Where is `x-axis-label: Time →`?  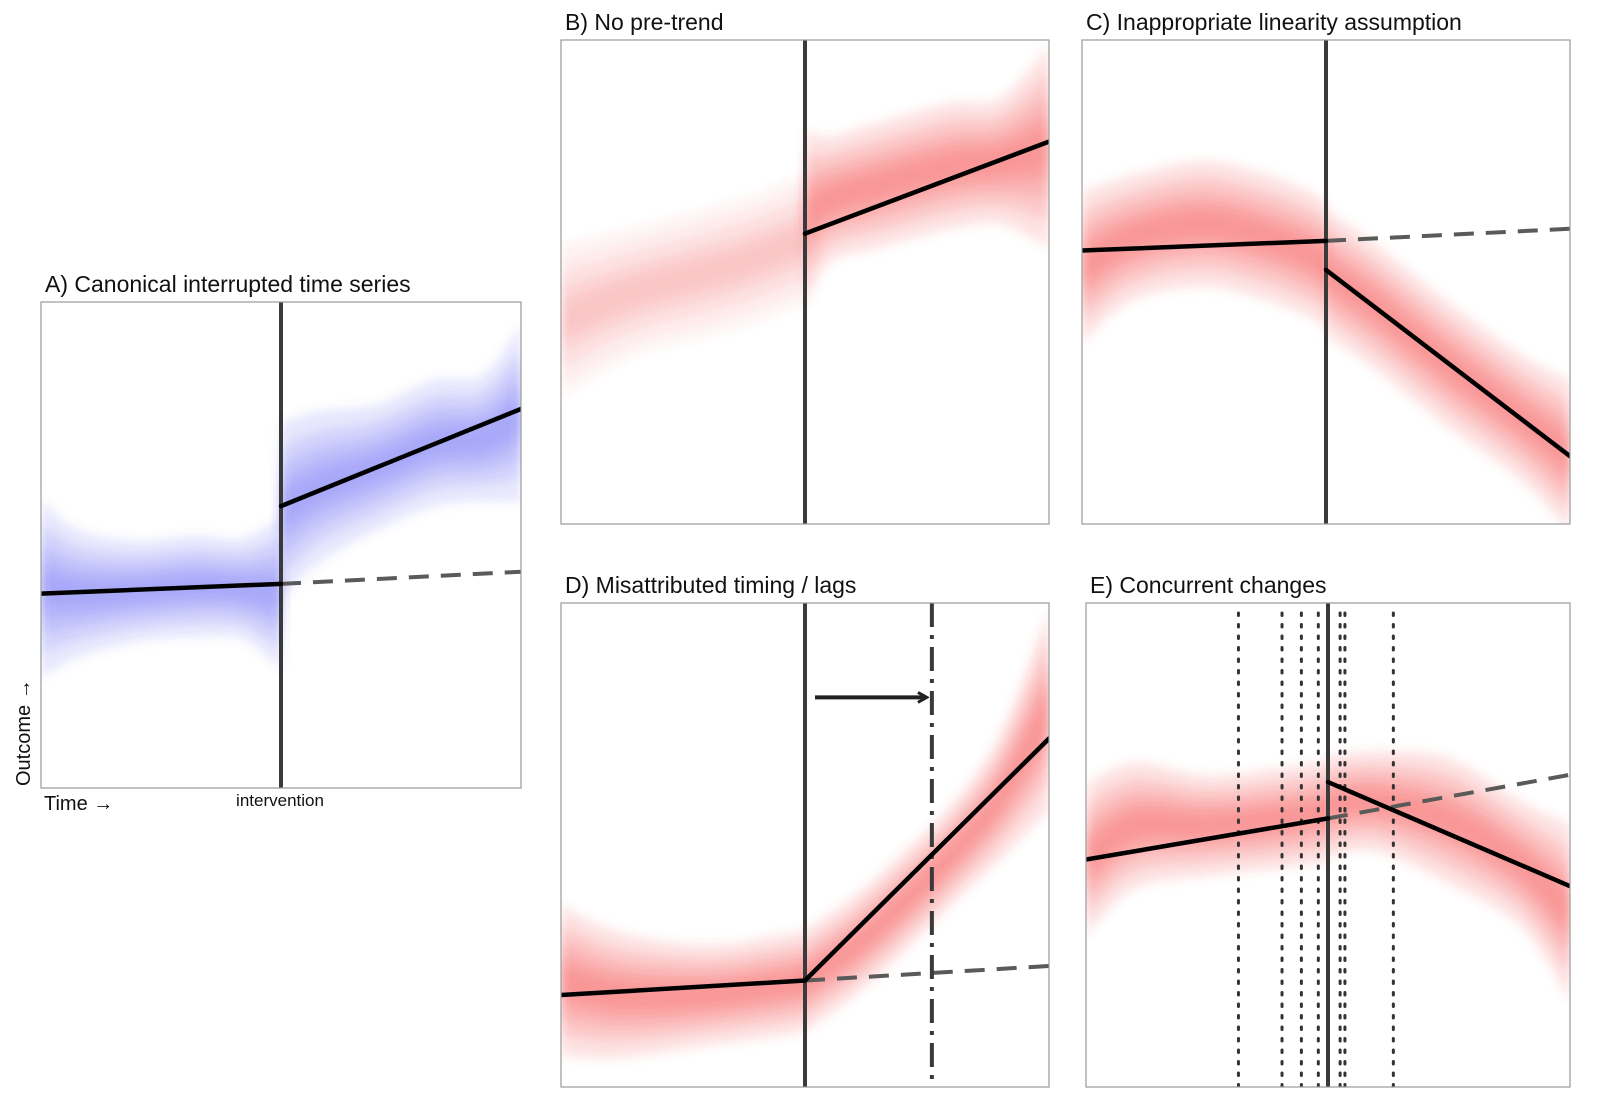 x-axis-label: Time → is located at coordinates (78, 804).